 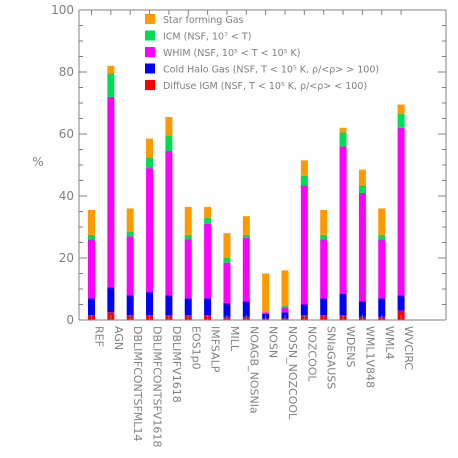 I want to click on y-tick-label-0: 0, so click(x=70, y=320).